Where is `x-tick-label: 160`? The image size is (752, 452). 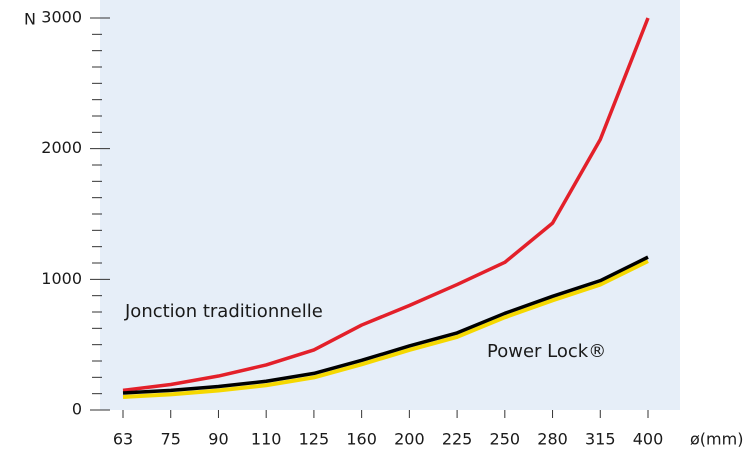
x-tick-label: 160 is located at coordinates (361, 439).